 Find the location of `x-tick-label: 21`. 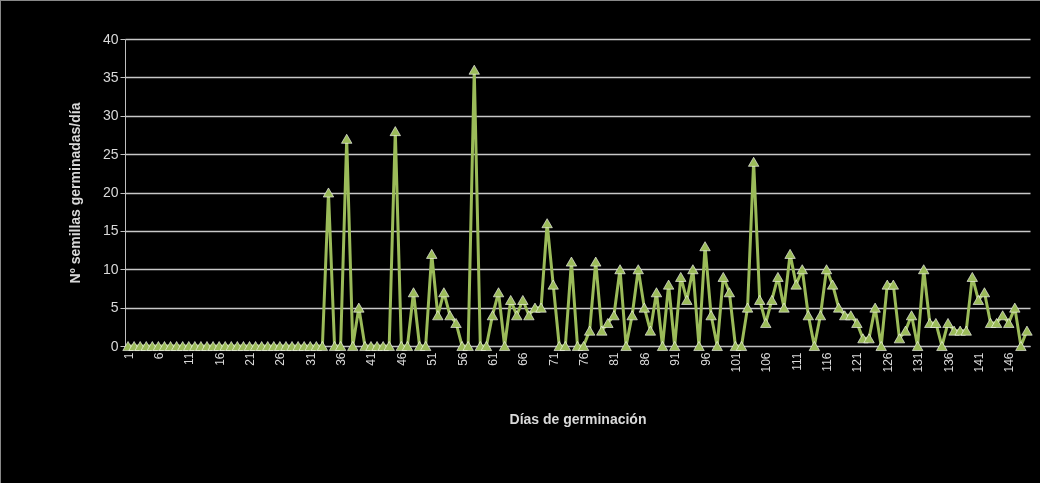

x-tick-label: 21 is located at coordinates (250, 359).